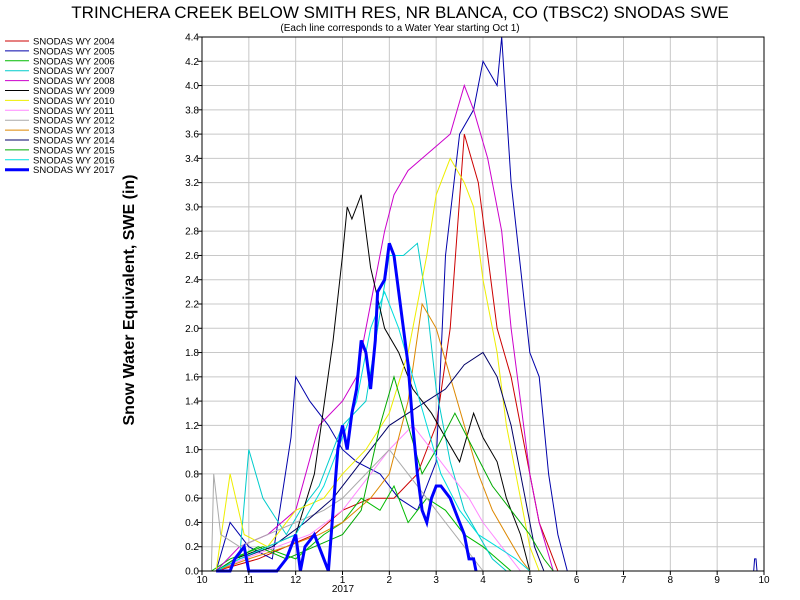 The image size is (800, 600). Describe the element at coordinates (74, 150) in the screenshot. I see `legend-label: SNODAS WY 2015` at that location.